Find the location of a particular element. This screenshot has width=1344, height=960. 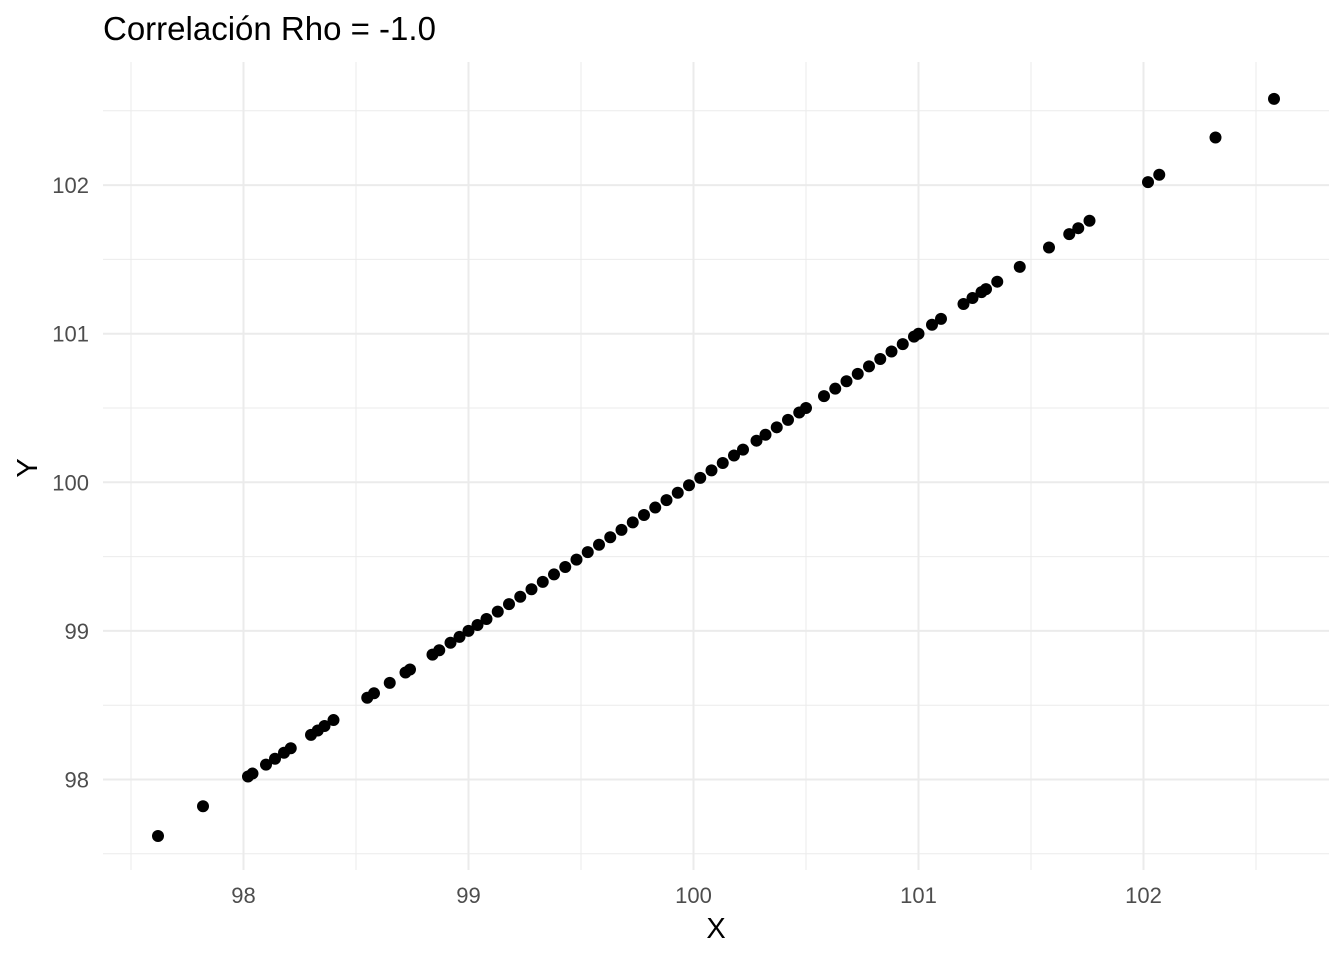

x-tick-label: 101 is located at coordinates (918, 895).